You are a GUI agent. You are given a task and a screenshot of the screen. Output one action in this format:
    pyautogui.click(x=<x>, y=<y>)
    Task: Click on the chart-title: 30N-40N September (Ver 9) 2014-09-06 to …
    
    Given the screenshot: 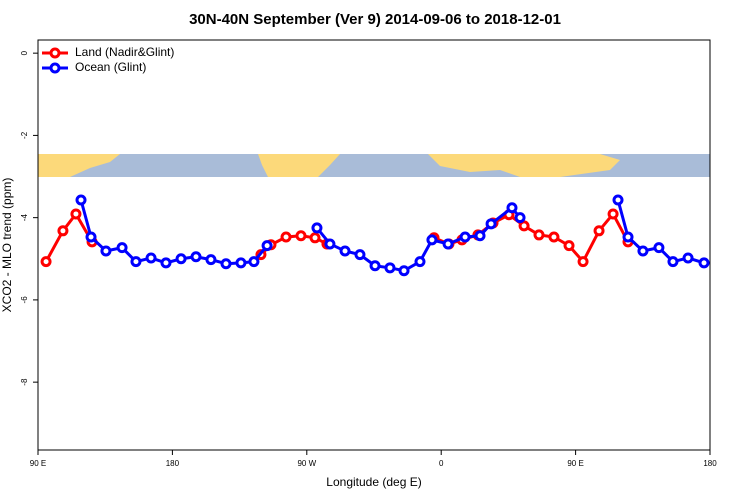 What is the action you would take?
    pyautogui.click(x=375, y=19)
    